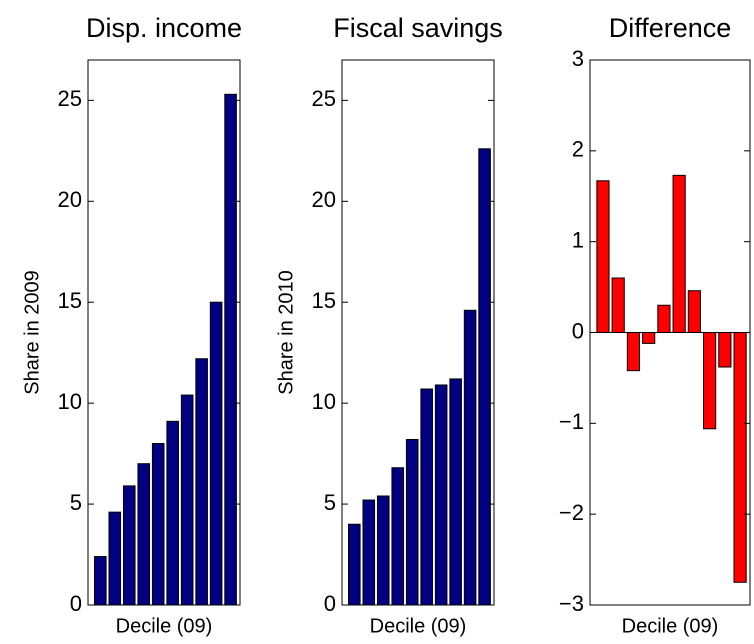 The image size is (754, 644). Describe the element at coordinates (571, 603) in the screenshot. I see `y-tick-label: −3` at that location.